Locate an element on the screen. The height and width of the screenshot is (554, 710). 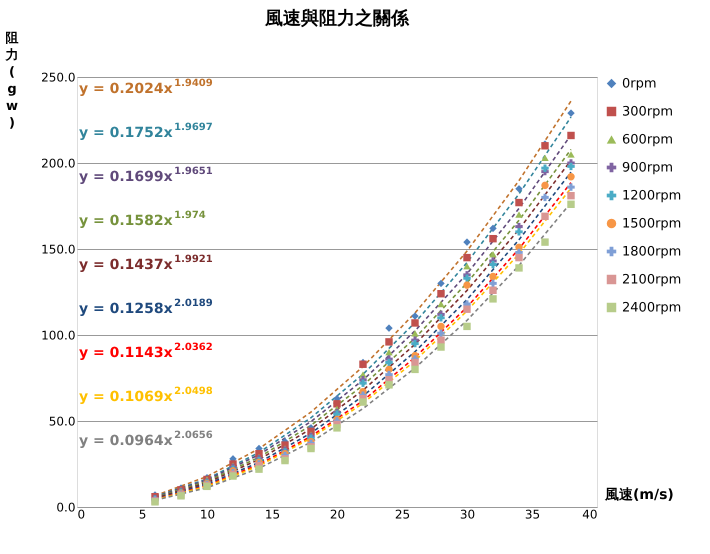
legend-label: 1200rpm is located at coordinates (652, 196).